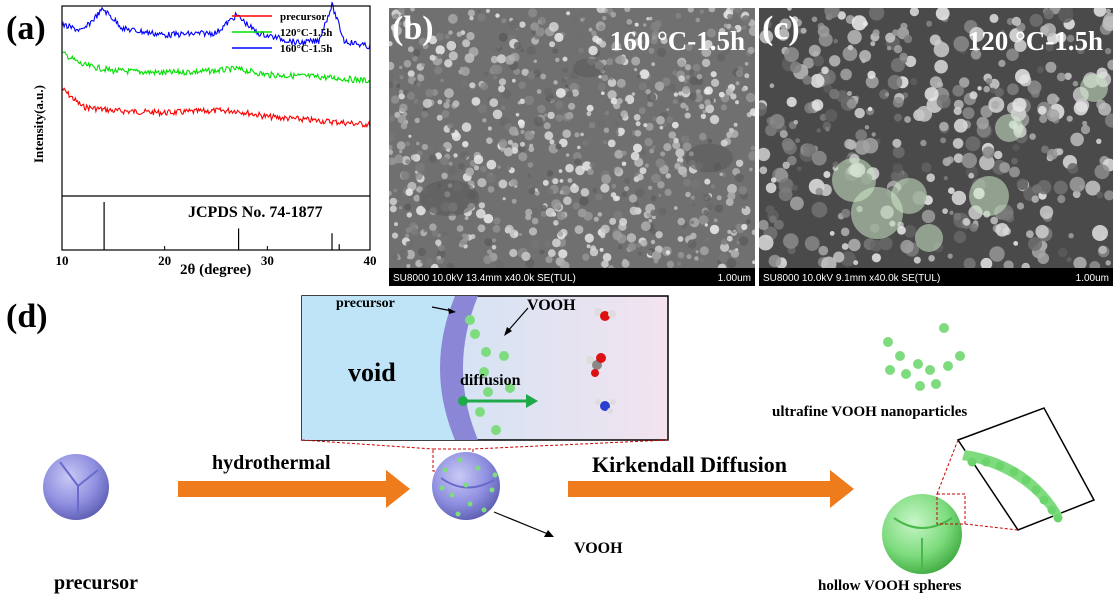 The height and width of the screenshot is (600, 1113). I want to click on precursor-label: precursor, so click(96, 583).